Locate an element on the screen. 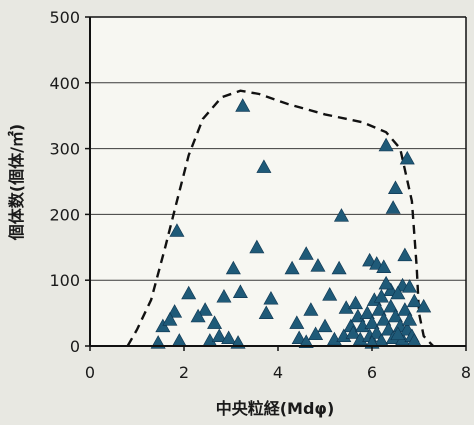 The width and height of the screenshot is (474, 425). y-tick-label: 300 is located at coordinates (64, 149).